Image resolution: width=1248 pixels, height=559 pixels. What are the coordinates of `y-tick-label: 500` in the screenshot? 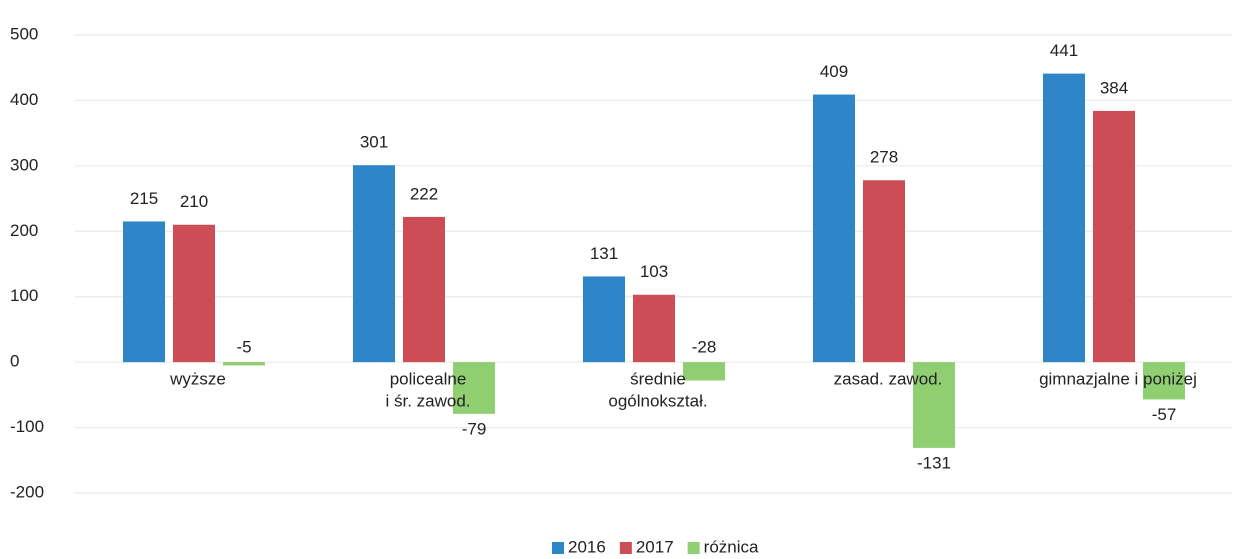 It's located at (24, 33).